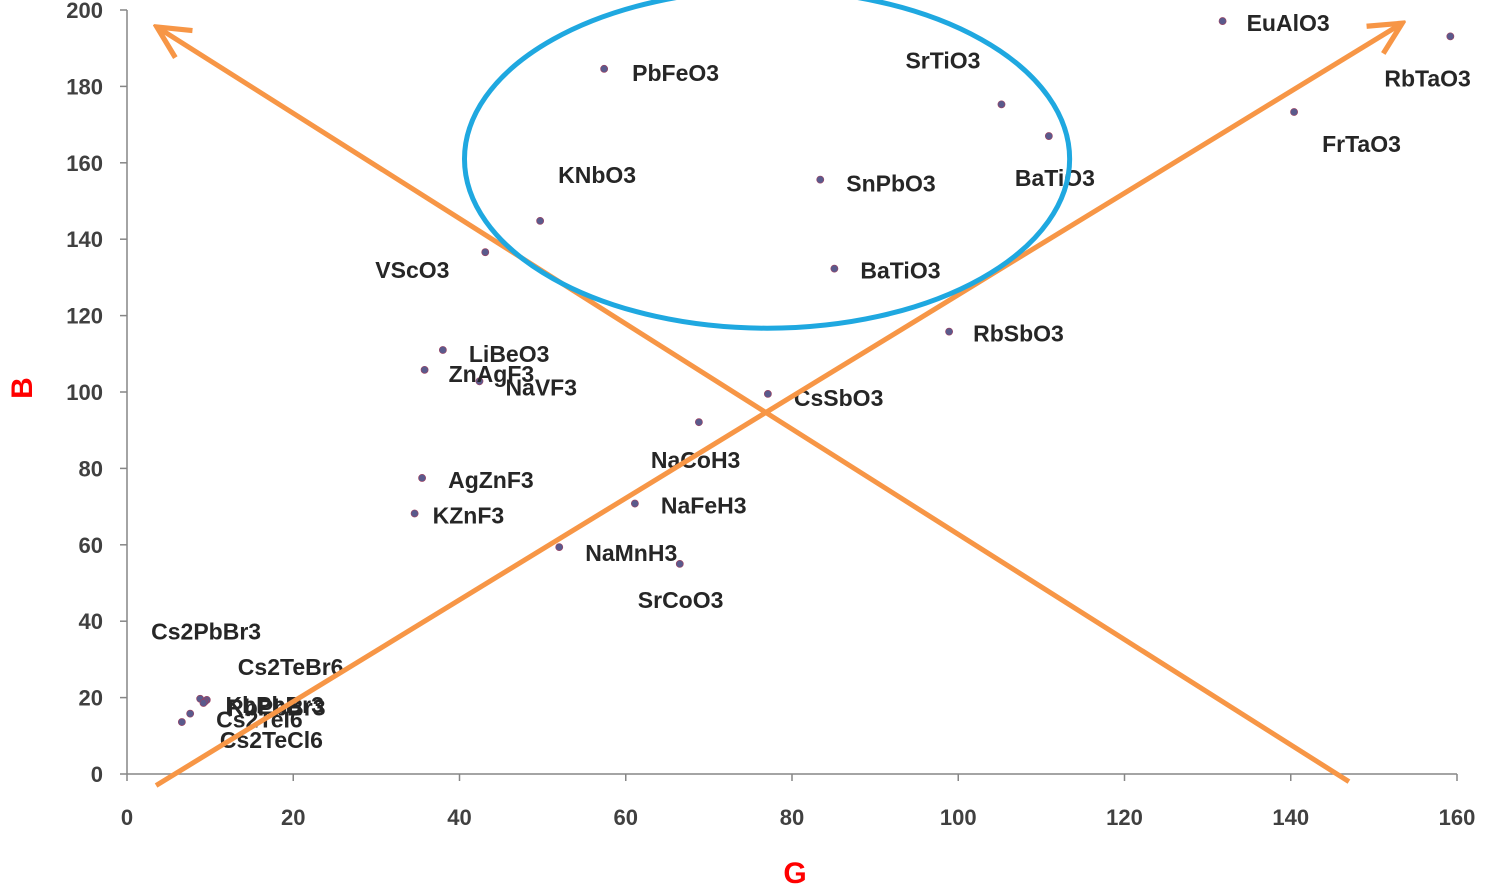 The height and width of the screenshot is (892, 1494). I want to click on x-tick-label: 100, so click(958, 817).